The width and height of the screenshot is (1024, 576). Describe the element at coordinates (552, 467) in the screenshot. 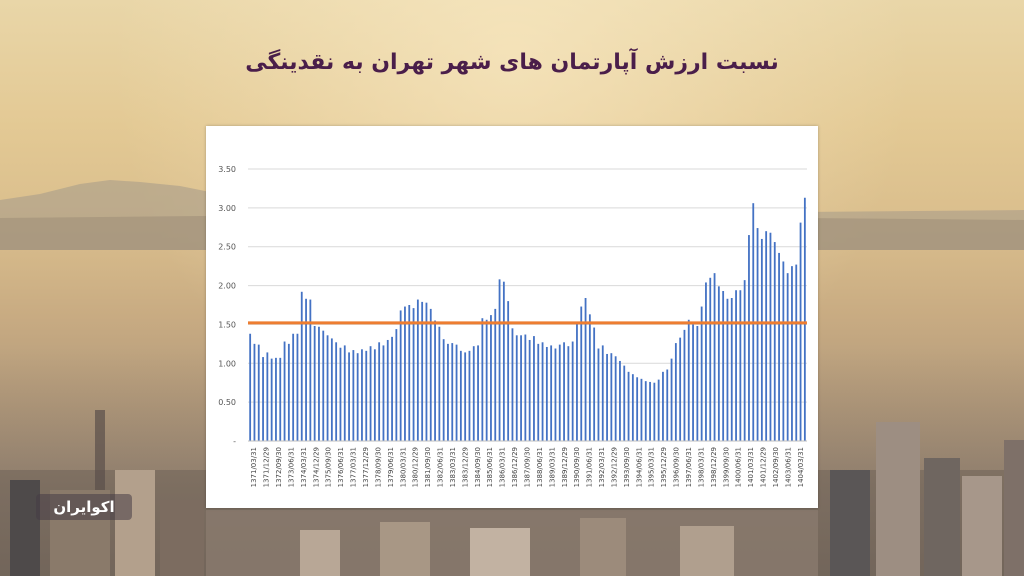

I see `x-tick-label: 1389/03/31` at that location.